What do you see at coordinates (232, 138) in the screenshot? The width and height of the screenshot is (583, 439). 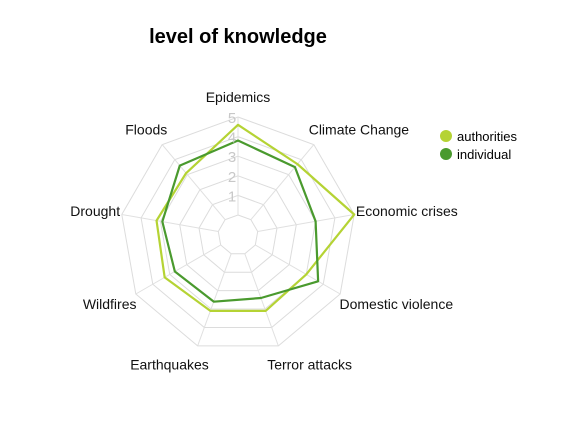 I see `scale-tick-label: 4` at bounding box center [232, 138].